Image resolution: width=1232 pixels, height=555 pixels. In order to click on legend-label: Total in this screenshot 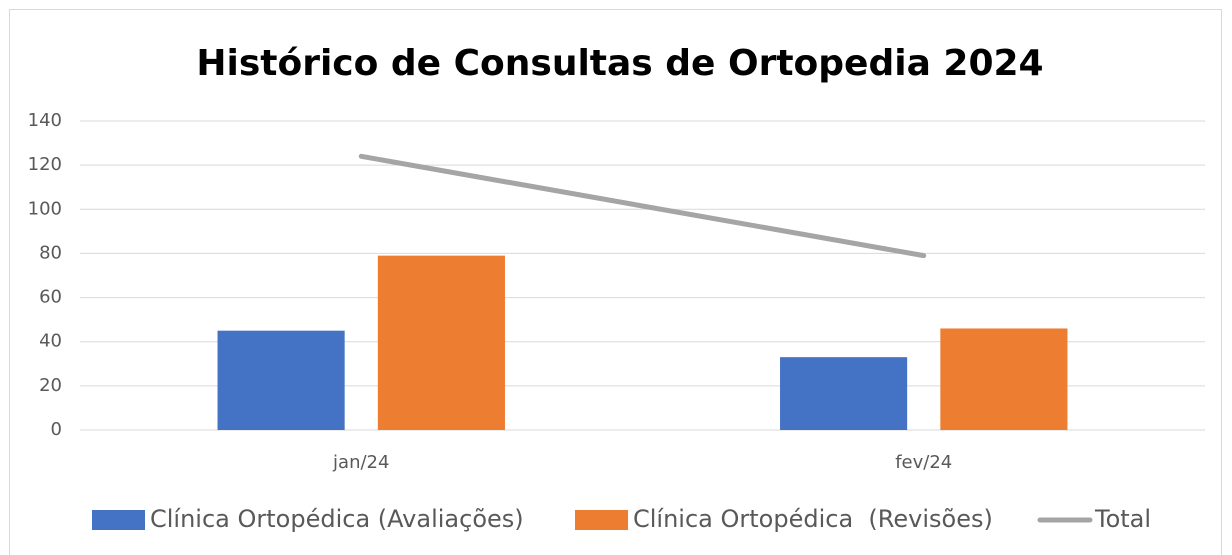, I will do `click(1122, 519)`.